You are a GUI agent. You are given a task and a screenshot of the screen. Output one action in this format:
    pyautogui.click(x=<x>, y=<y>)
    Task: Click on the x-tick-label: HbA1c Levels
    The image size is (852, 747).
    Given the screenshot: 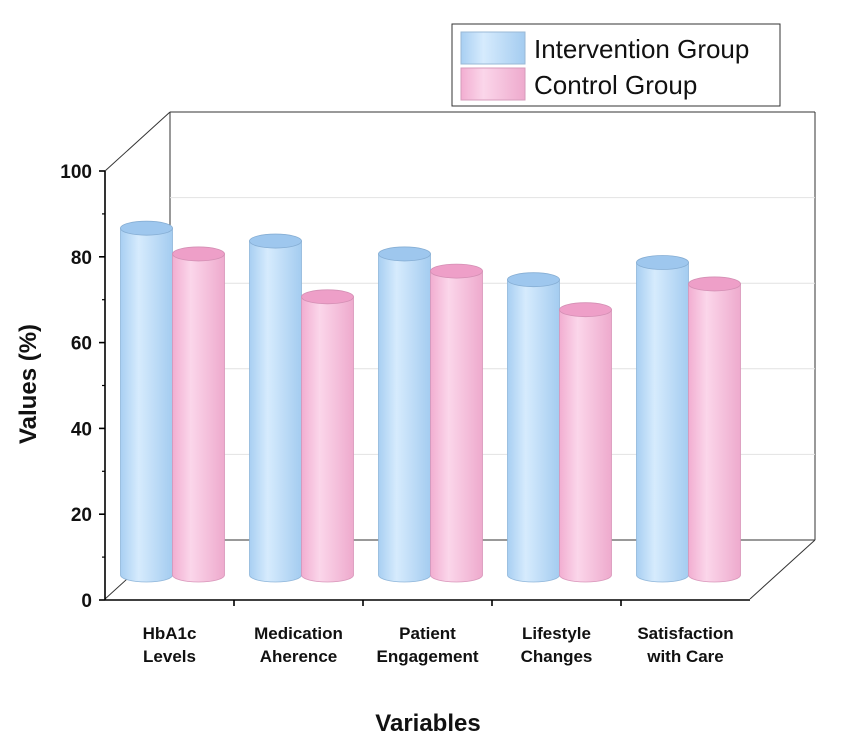 What is the action you would take?
    pyautogui.click(x=170, y=645)
    